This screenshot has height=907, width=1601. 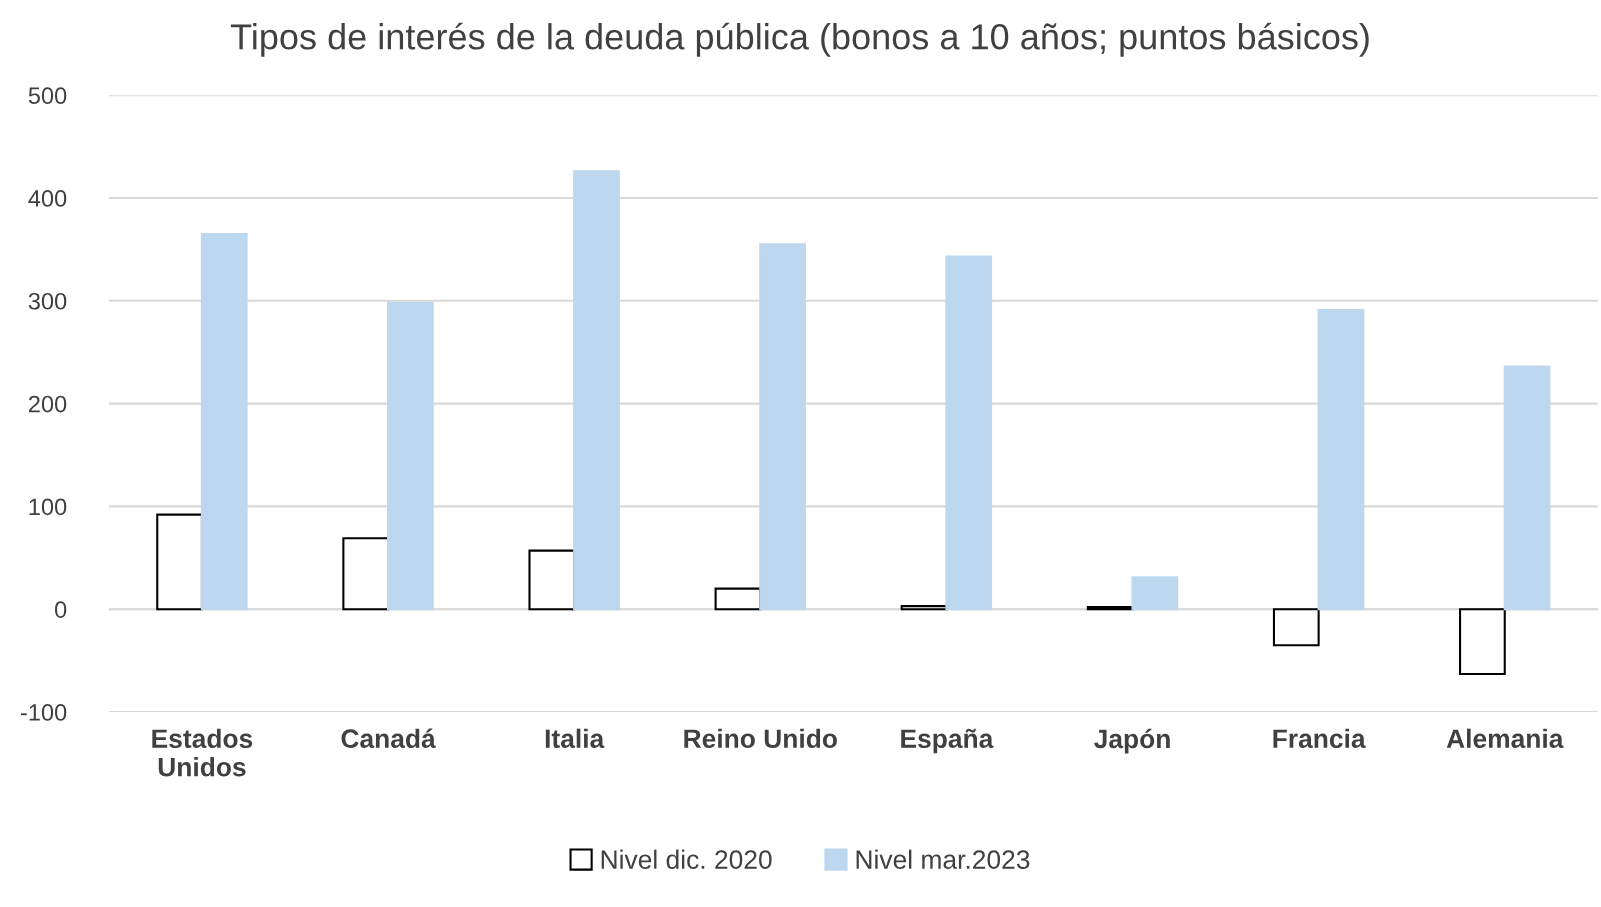 I want to click on y-tick-label: 200, so click(x=48, y=404).